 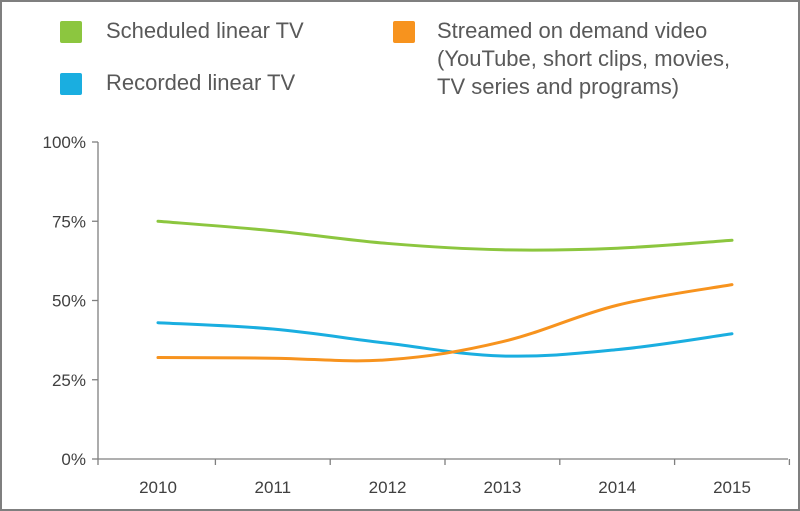 I want to click on x-tick-label: 2014, so click(x=617, y=487).